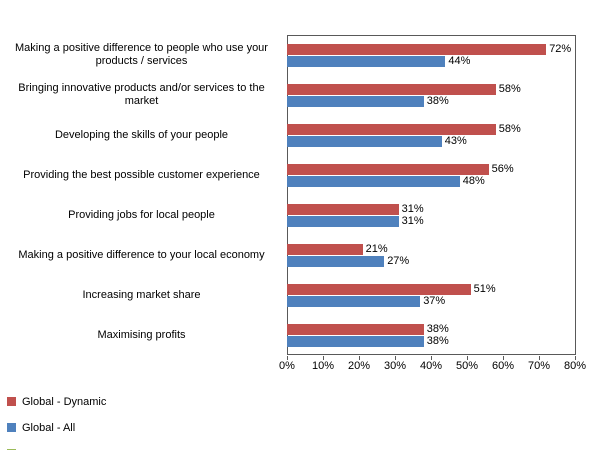  What do you see at coordinates (484, 288) in the screenshot?
I see `data-label: 51%` at bounding box center [484, 288].